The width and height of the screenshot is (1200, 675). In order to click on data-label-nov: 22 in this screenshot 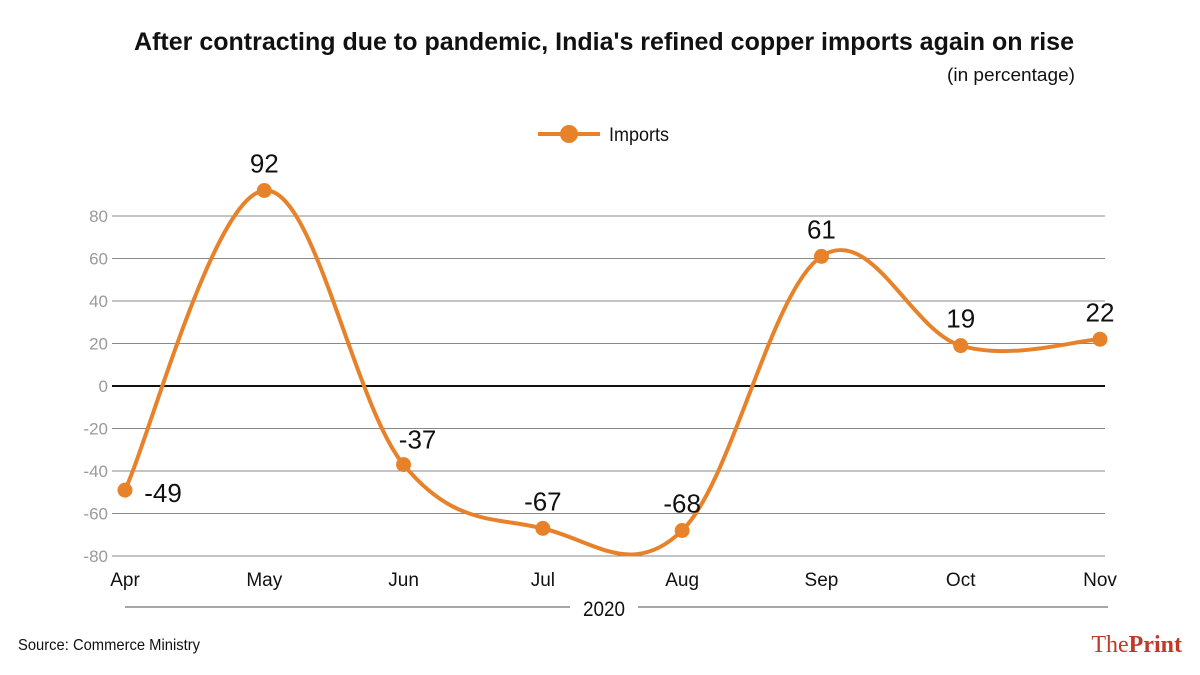, I will do `click(1100, 312)`.